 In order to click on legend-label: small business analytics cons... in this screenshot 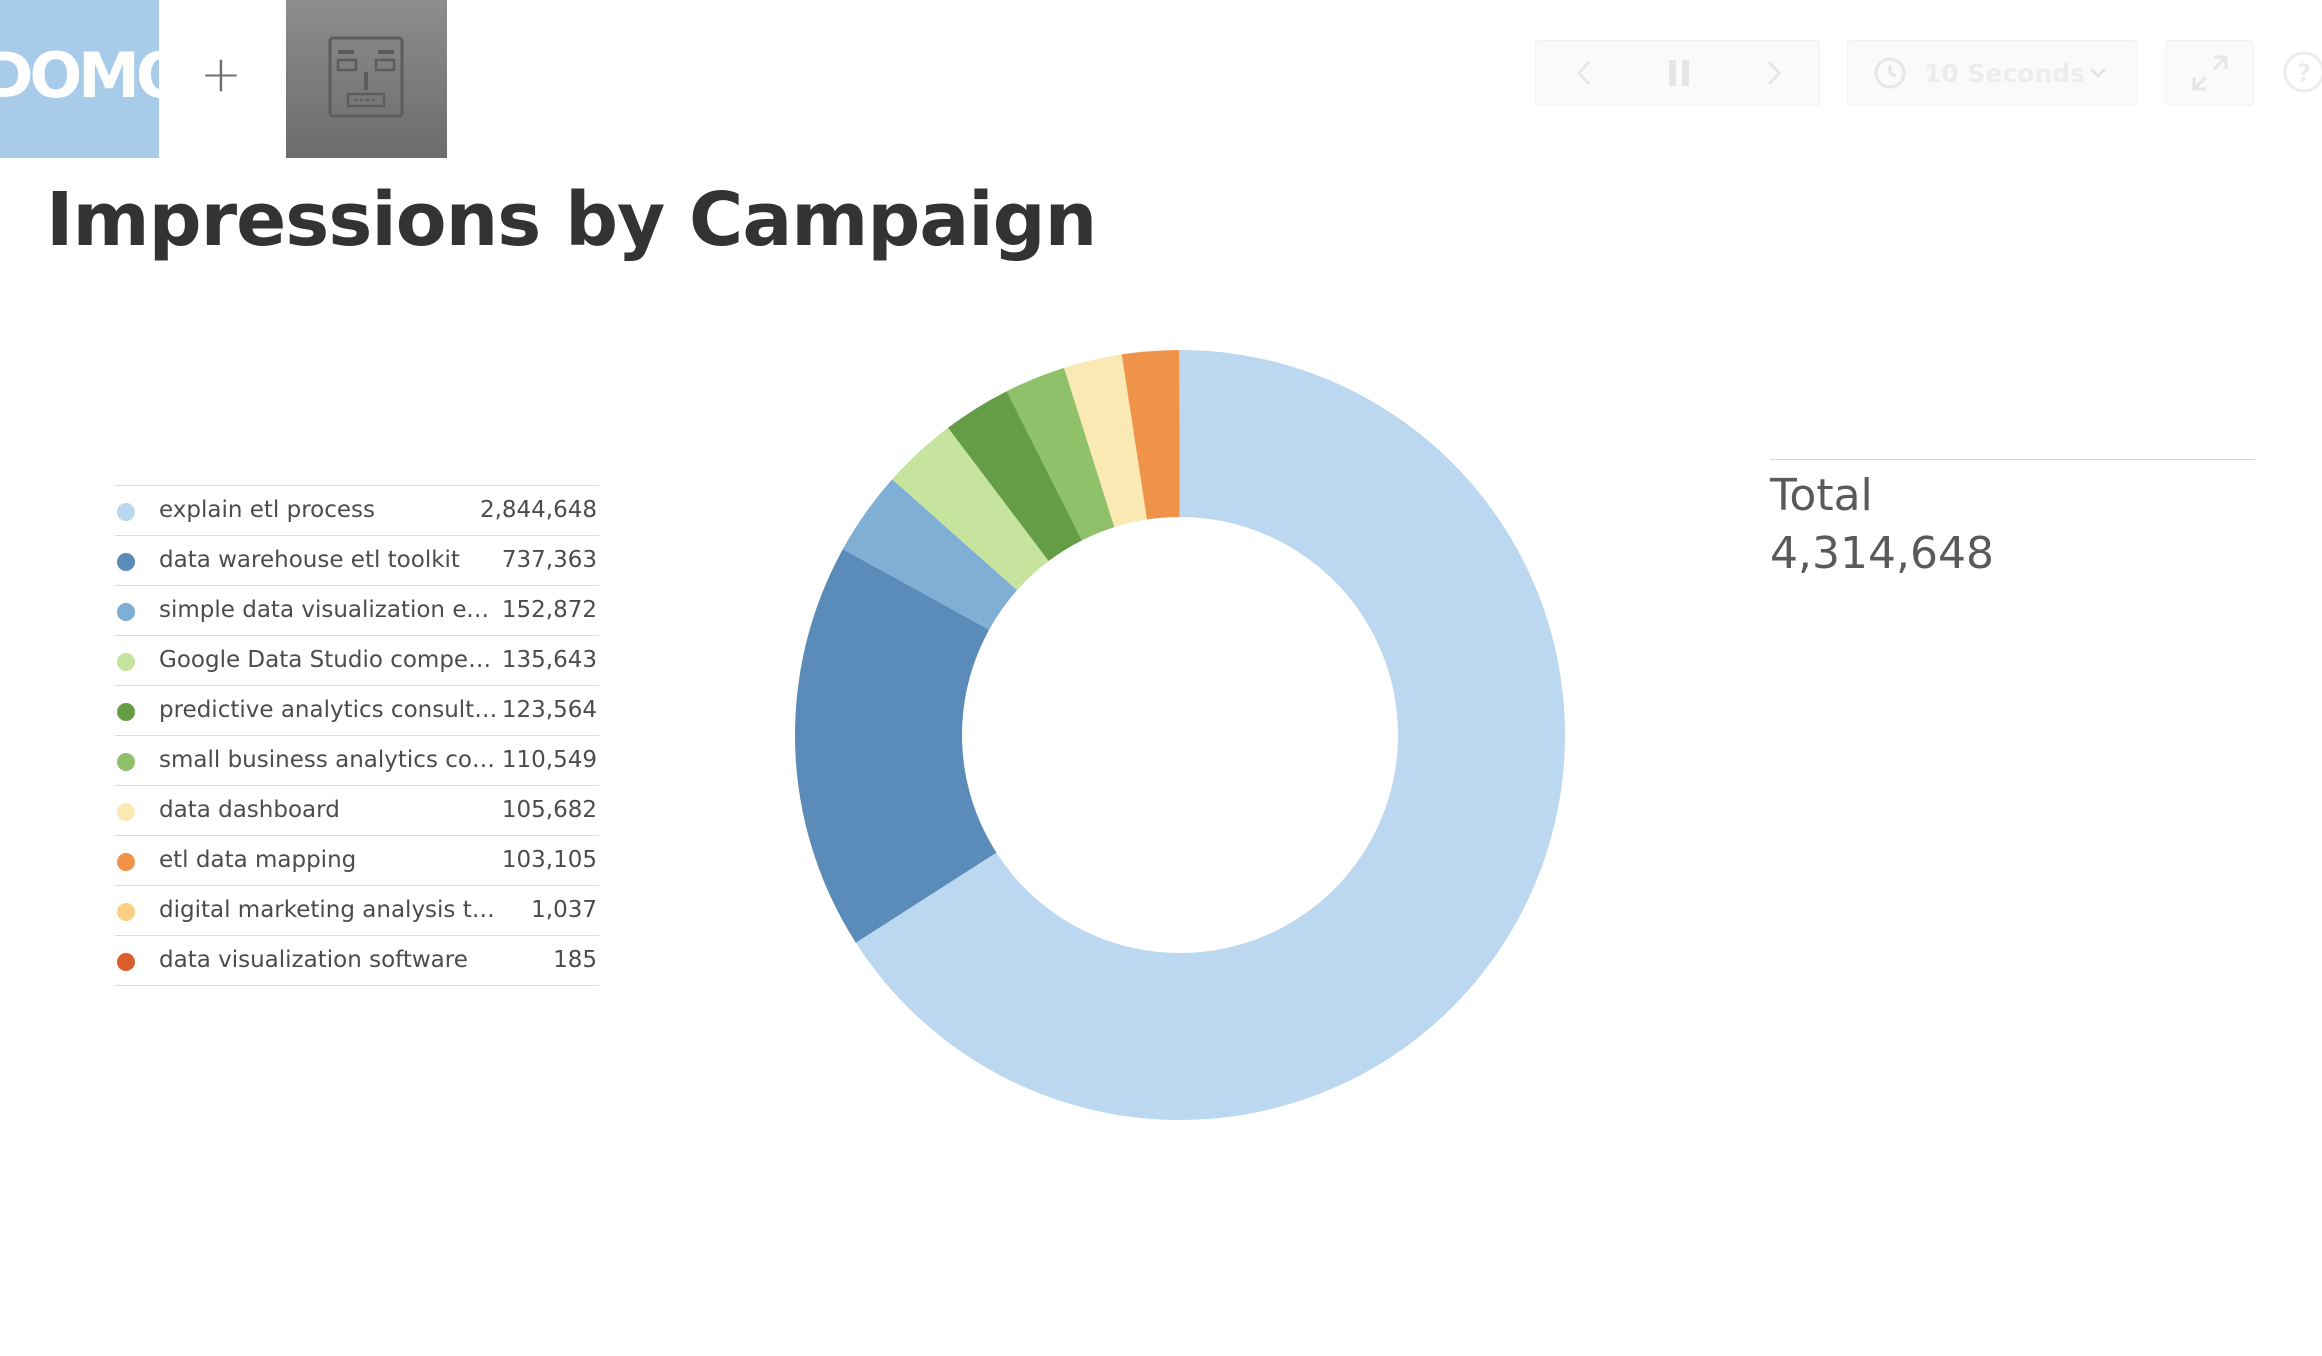, I will do `click(329, 760)`.